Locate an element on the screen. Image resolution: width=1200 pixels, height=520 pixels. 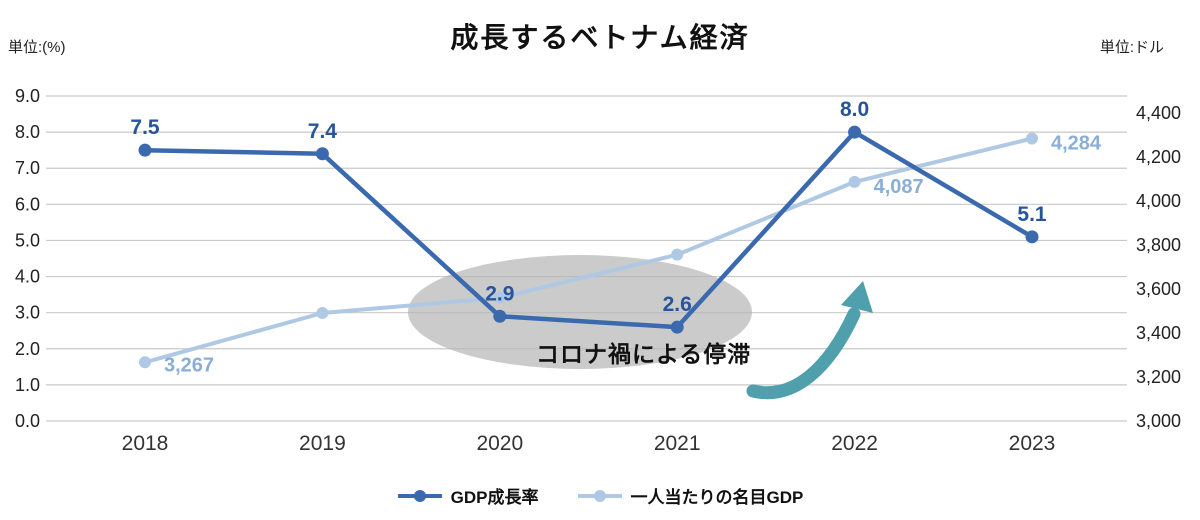
left-axis-tick-label: 7.0 is located at coordinates (27, 168).